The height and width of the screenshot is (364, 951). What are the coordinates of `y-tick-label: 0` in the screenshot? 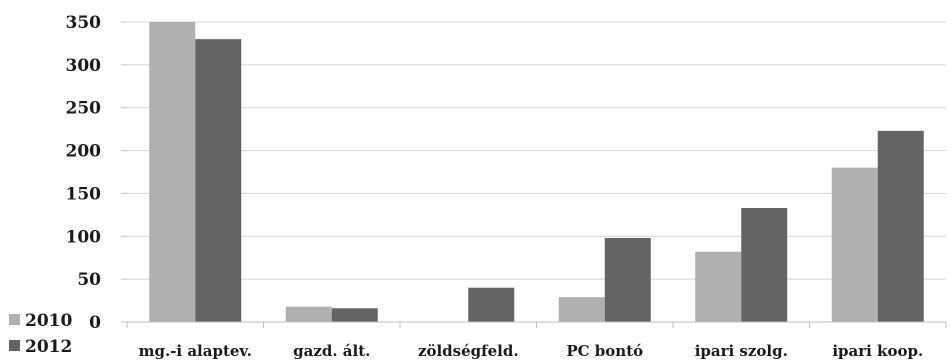 It's located at (95, 323).